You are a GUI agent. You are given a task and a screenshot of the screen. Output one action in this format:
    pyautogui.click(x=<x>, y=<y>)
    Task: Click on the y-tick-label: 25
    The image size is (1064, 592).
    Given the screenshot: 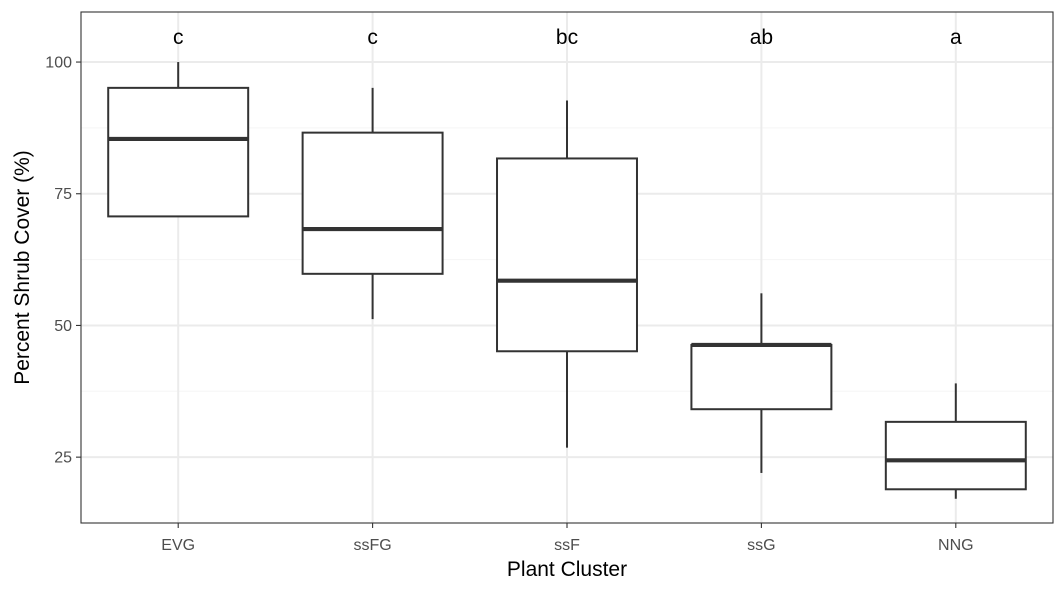 What is the action you would take?
    pyautogui.click(x=63, y=458)
    